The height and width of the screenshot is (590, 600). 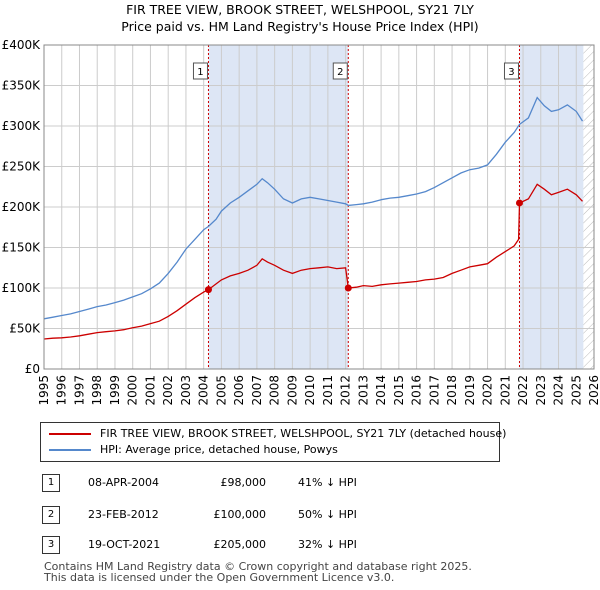 What do you see at coordinates (434, 390) in the screenshot?
I see `x-tick-label: 2017` at bounding box center [434, 390].